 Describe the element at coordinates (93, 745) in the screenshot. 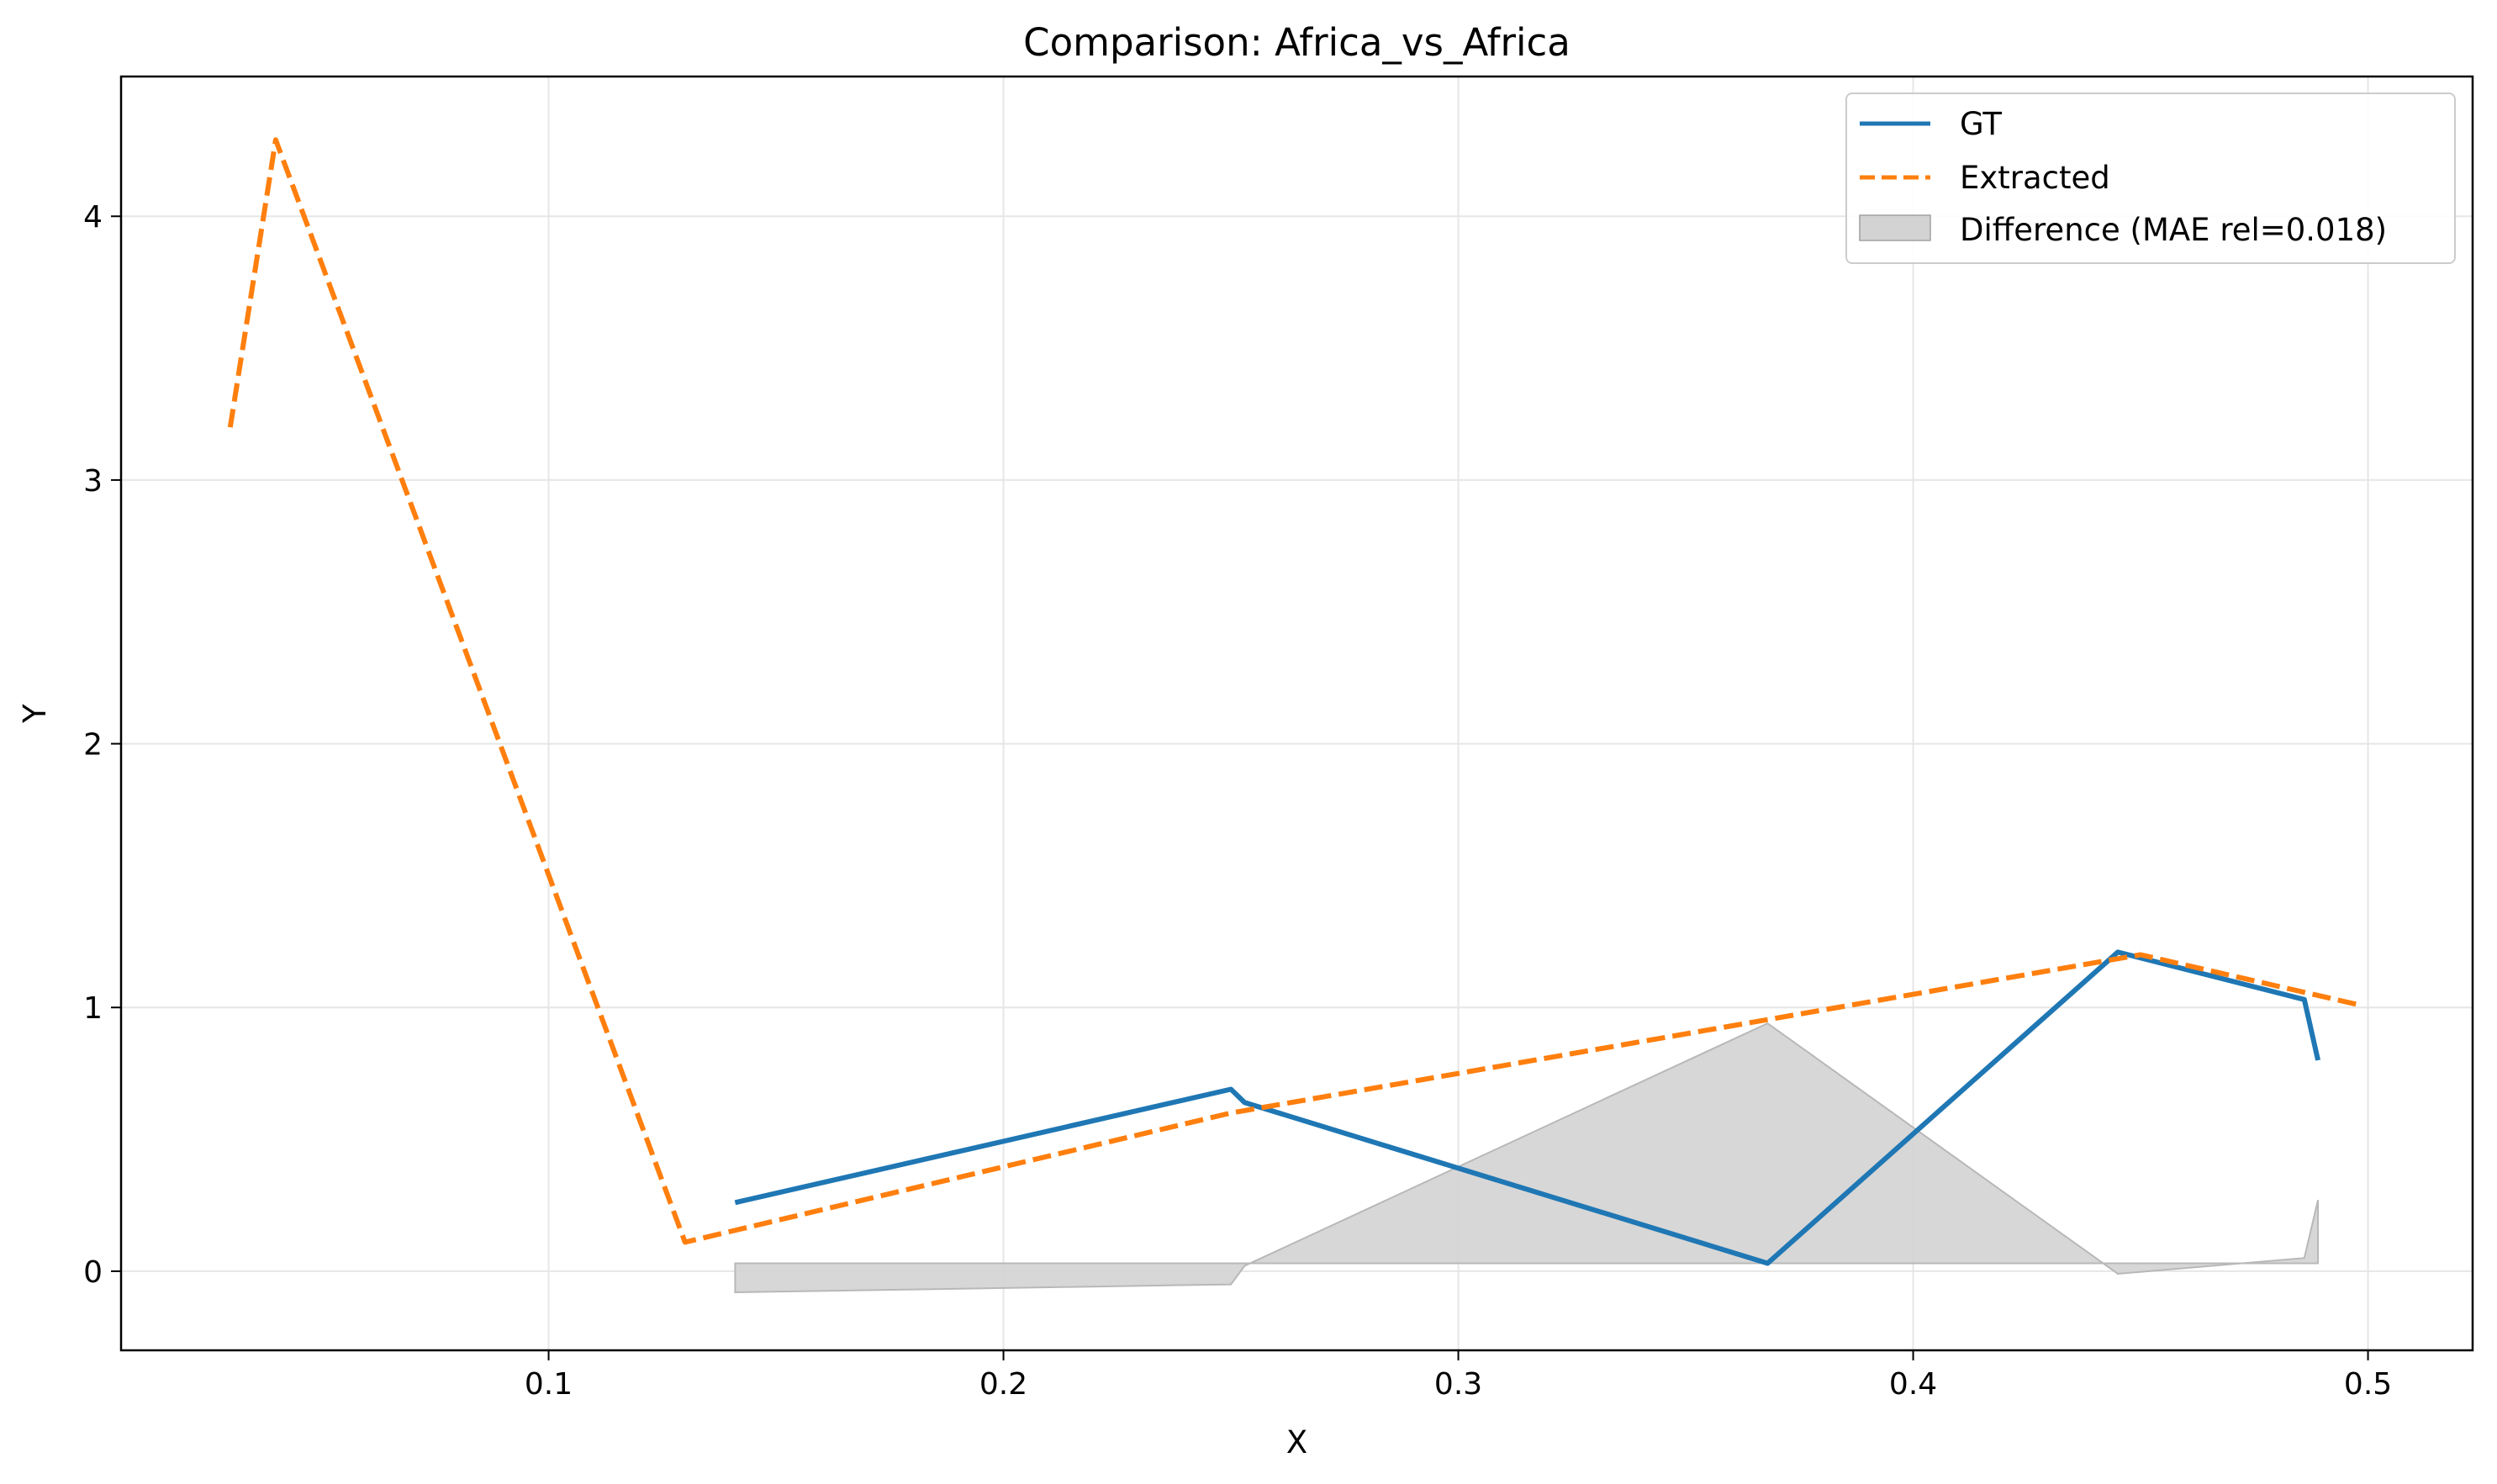

I see `y-tick-label-2: 2` at that location.